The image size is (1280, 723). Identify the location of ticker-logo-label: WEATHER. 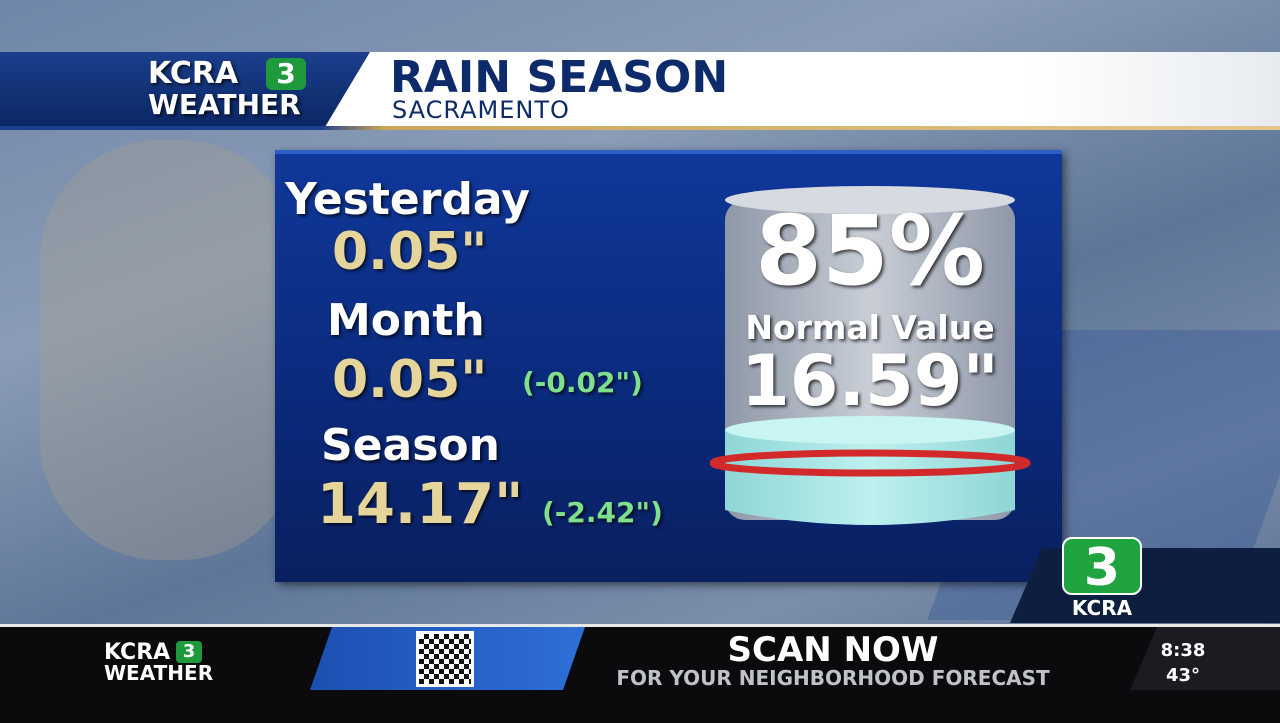
(159, 673).